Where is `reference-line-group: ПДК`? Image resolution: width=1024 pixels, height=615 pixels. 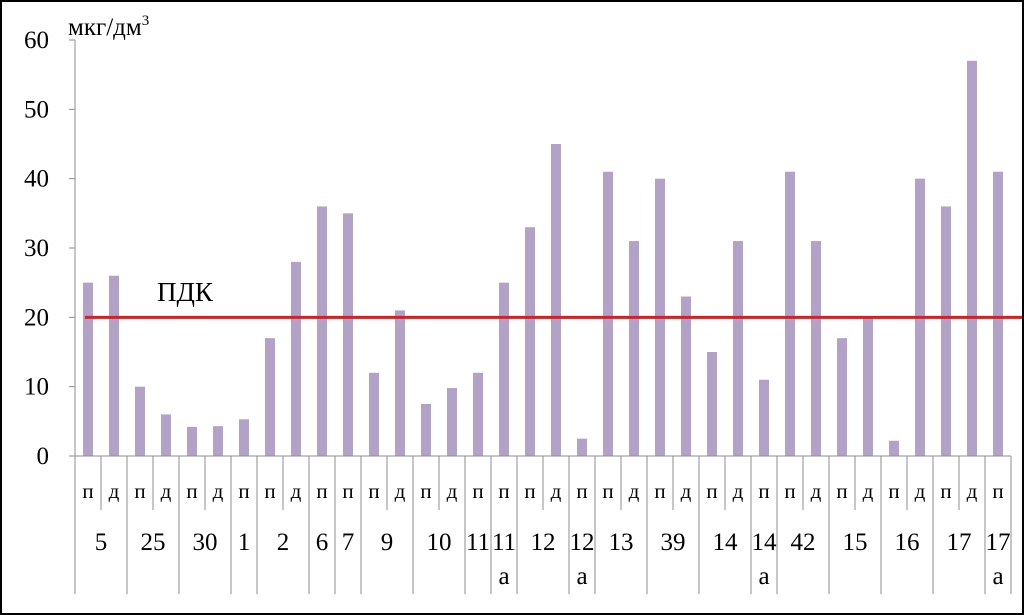 reference-line-group: ПДК is located at coordinates (553, 298).